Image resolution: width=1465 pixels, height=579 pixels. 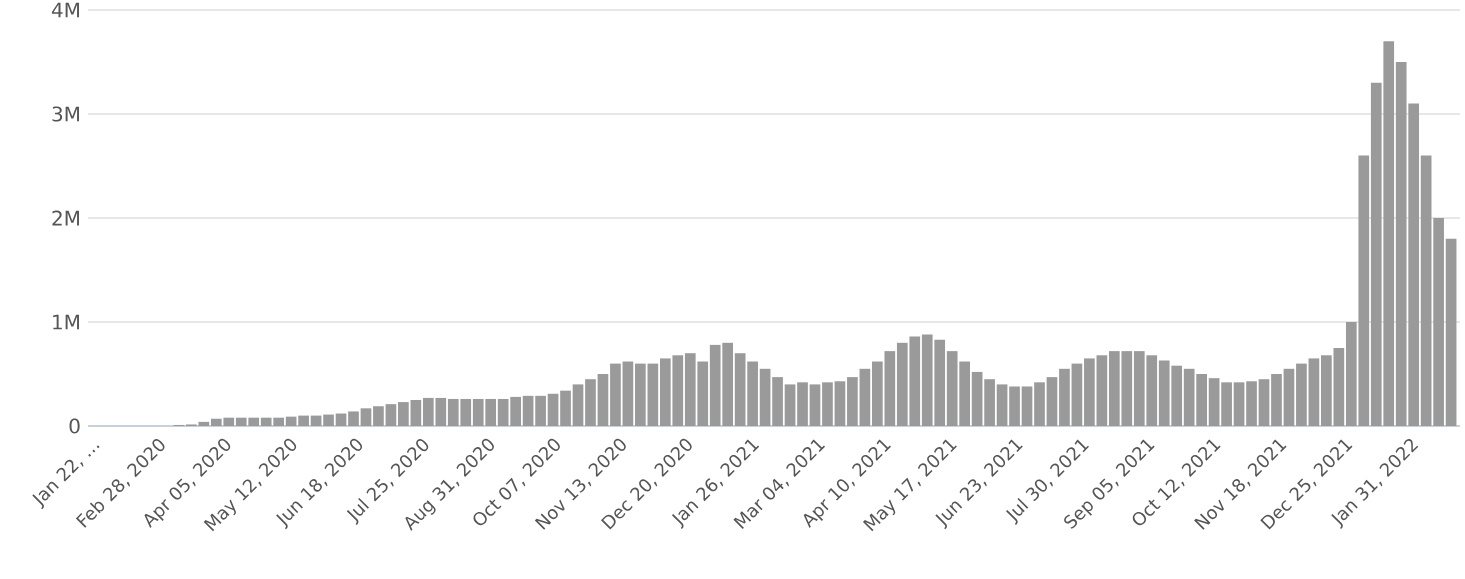 What do you see at coordinates (65, 218) in the screenshot?
I see `y-tick-label: 2M` at bounding box center [65, 218].